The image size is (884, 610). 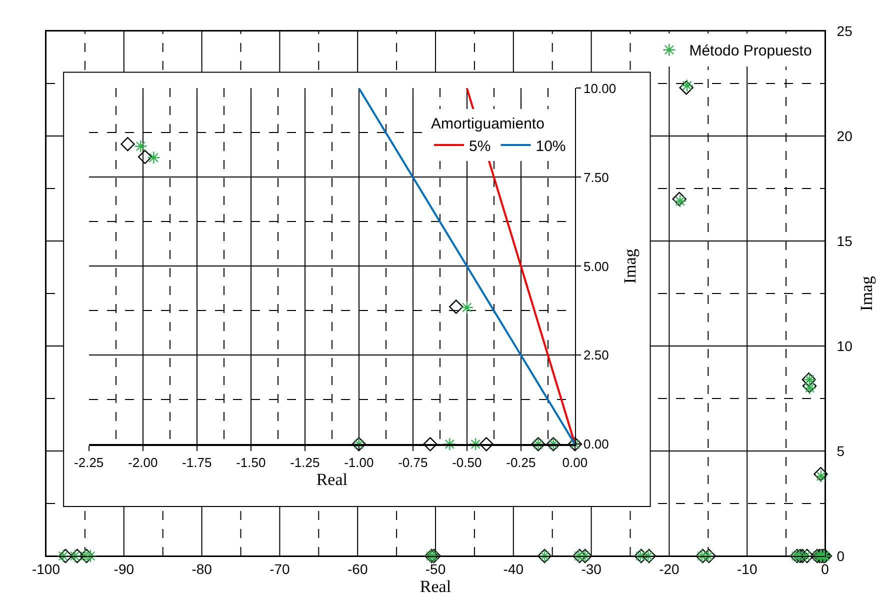 What do you see at coordinates (513, 568) in the screenshot?
I see `x-tick-label: -40` at bounding box center [513, 568].